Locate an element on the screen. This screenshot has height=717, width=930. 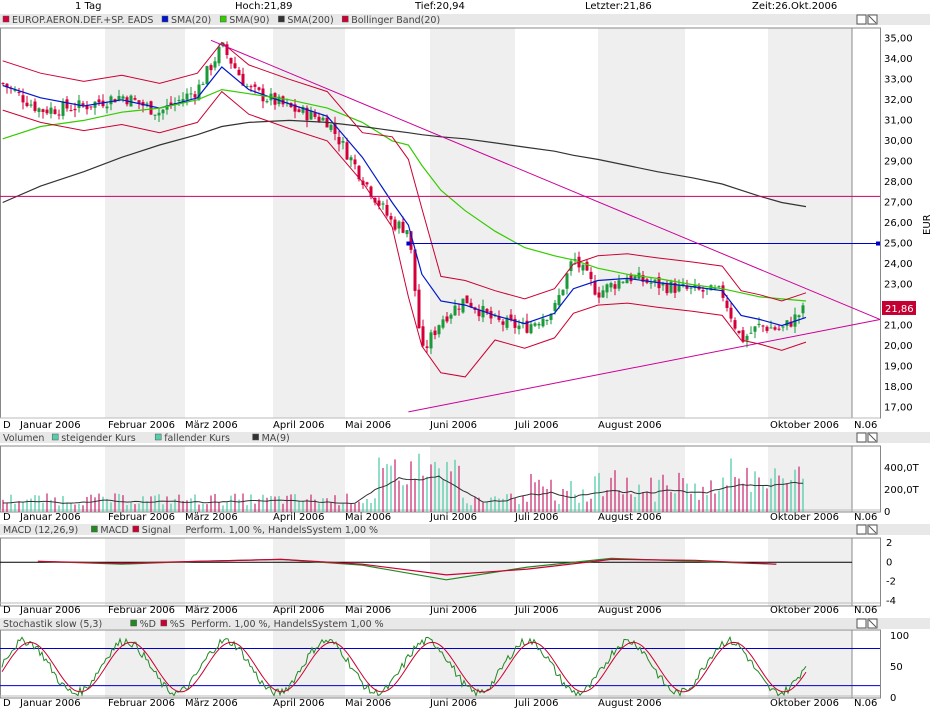
last-price-box is located at coordinates (899, 307).